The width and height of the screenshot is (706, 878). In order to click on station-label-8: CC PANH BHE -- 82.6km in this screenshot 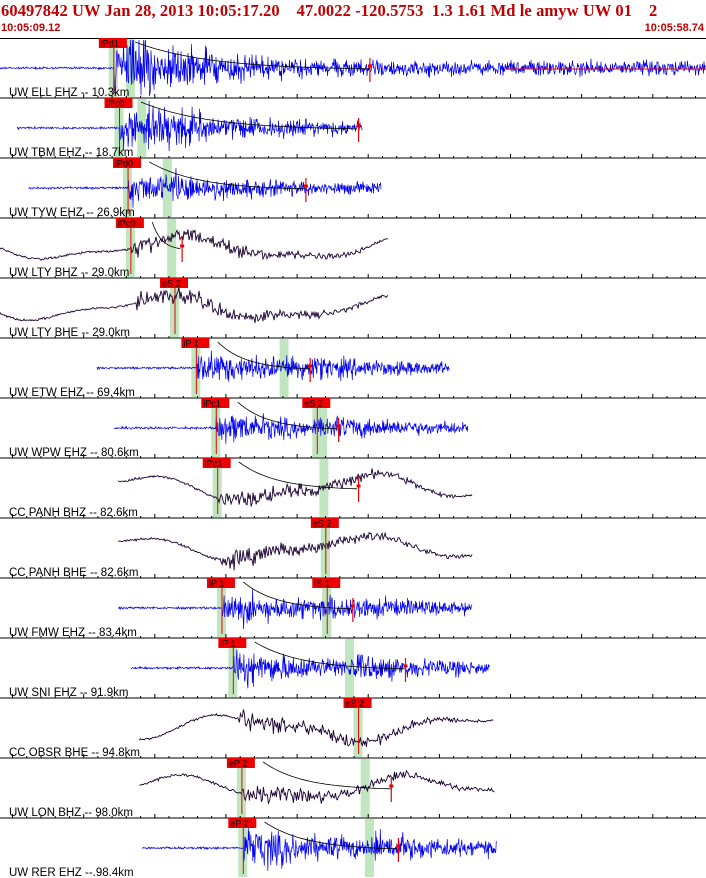, I will do `click(74, 573)`.